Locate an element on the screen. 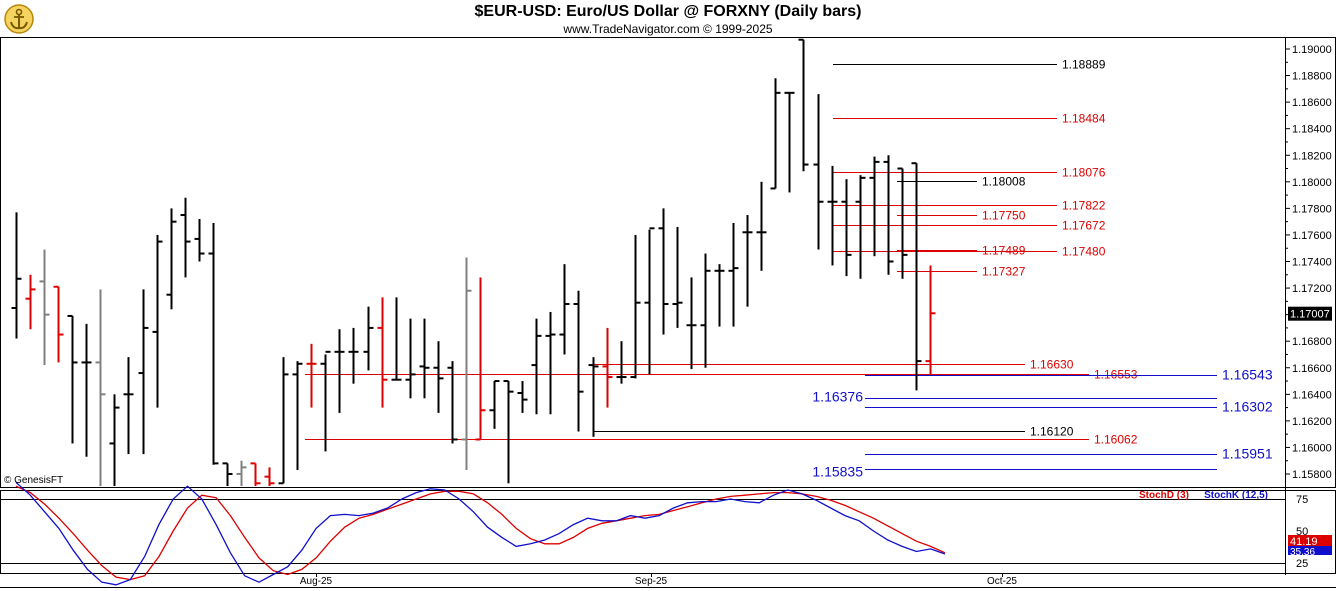  trade-navigator-logo-icon is located at coordinates (19, 19).